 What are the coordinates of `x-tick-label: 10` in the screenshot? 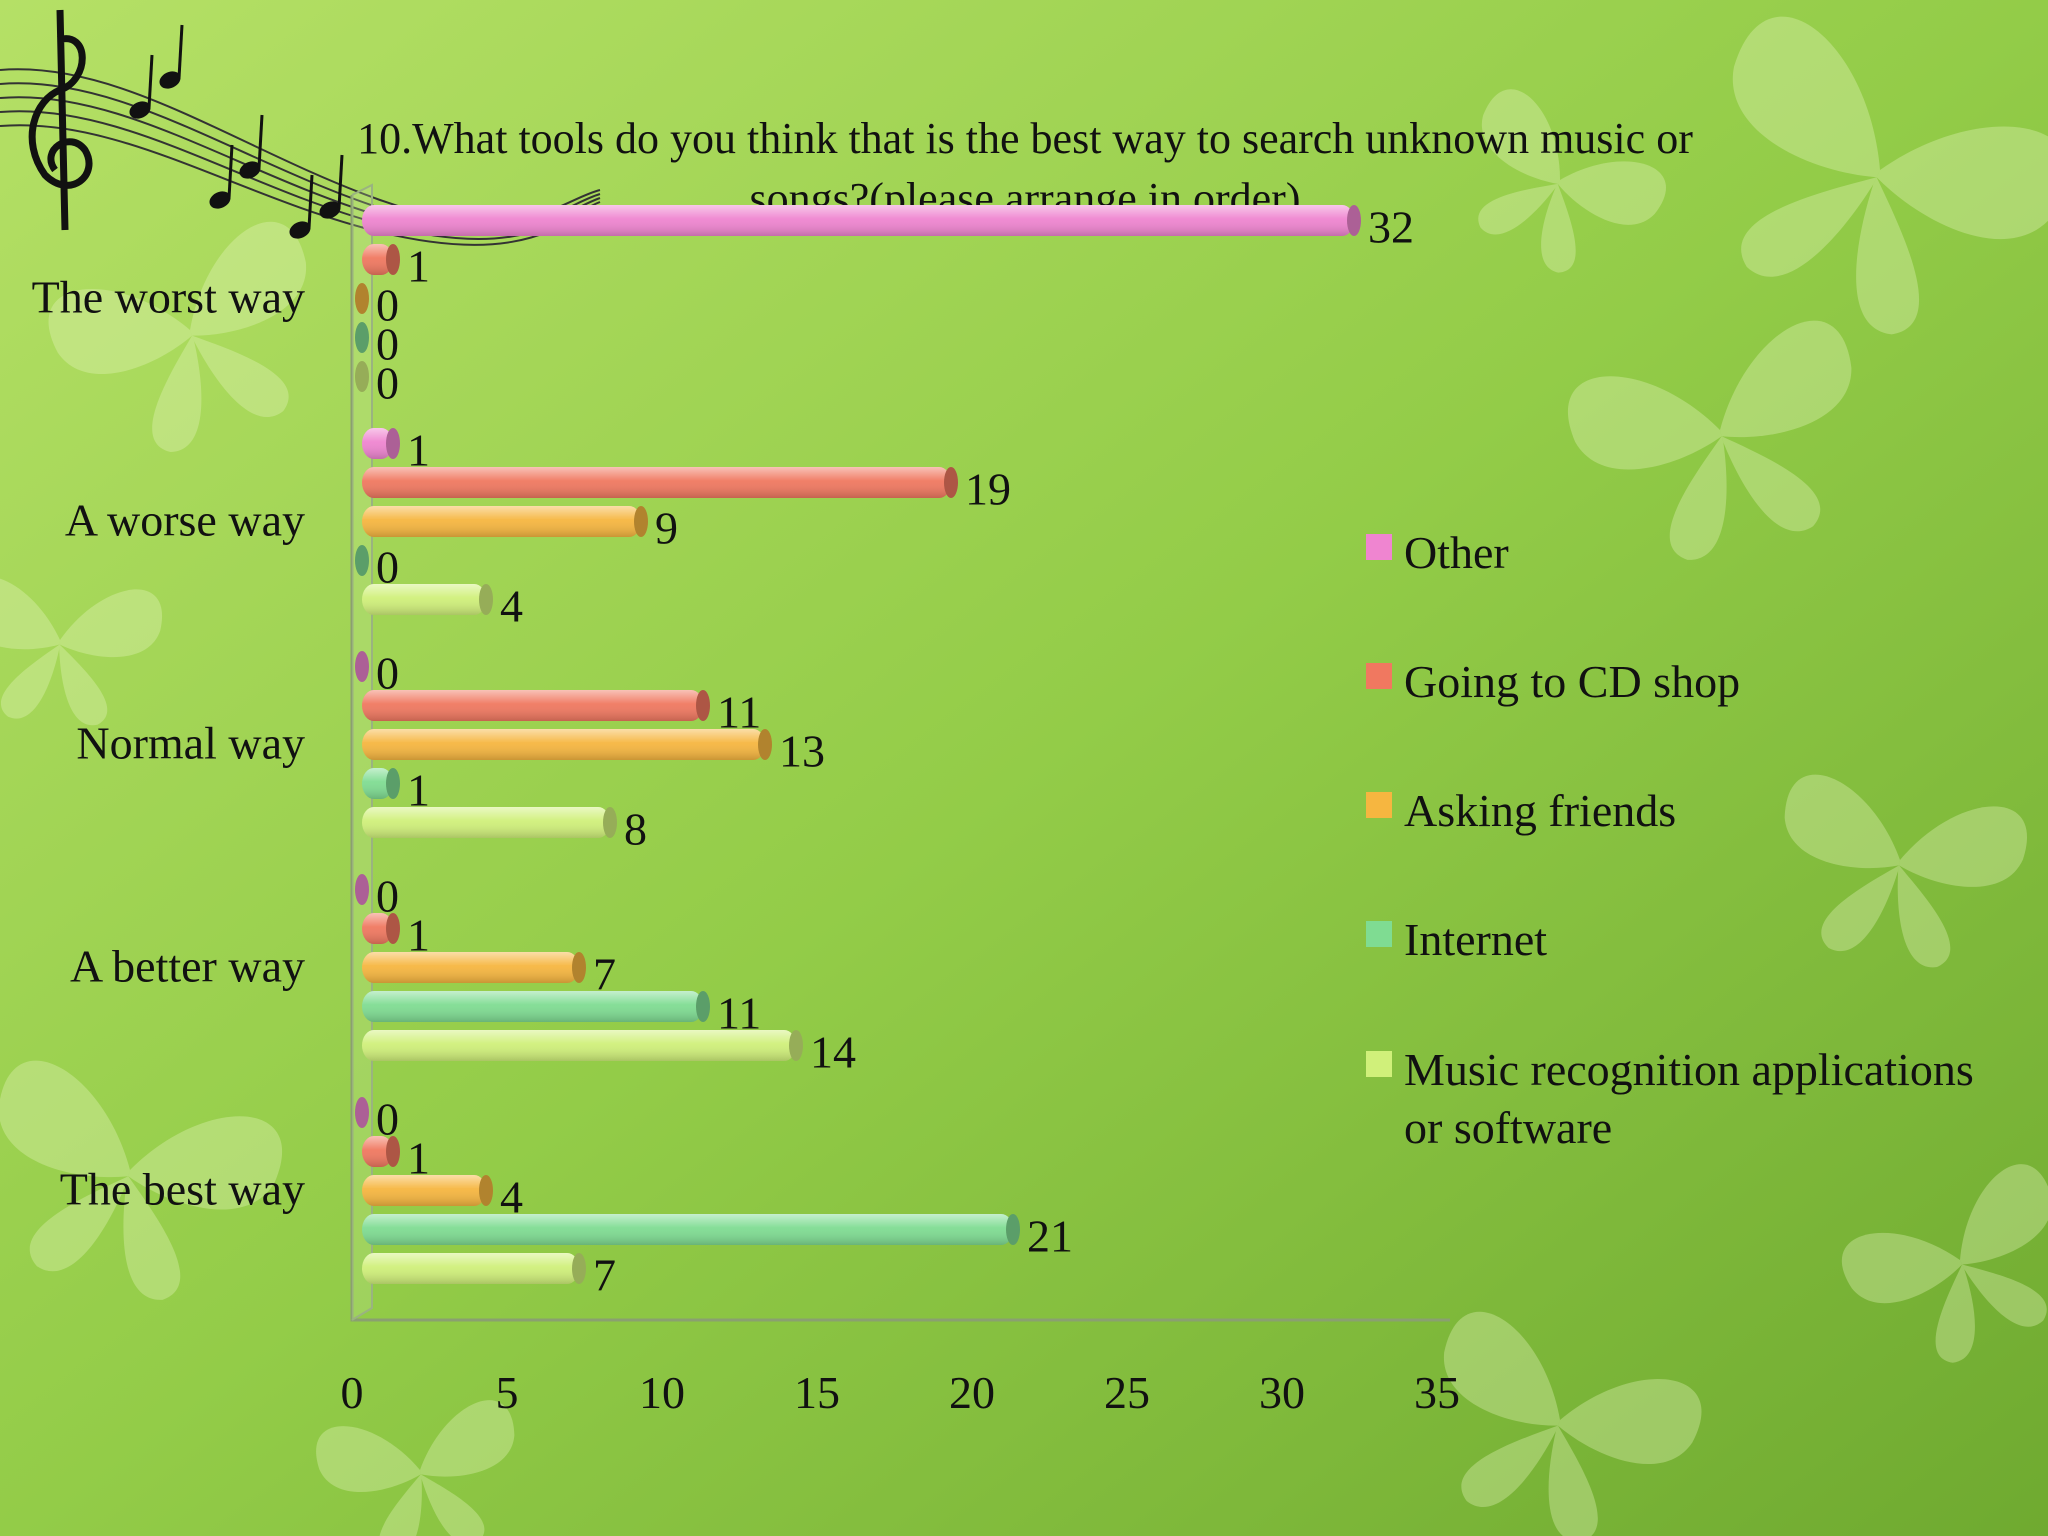 It's located at (662, 1392).